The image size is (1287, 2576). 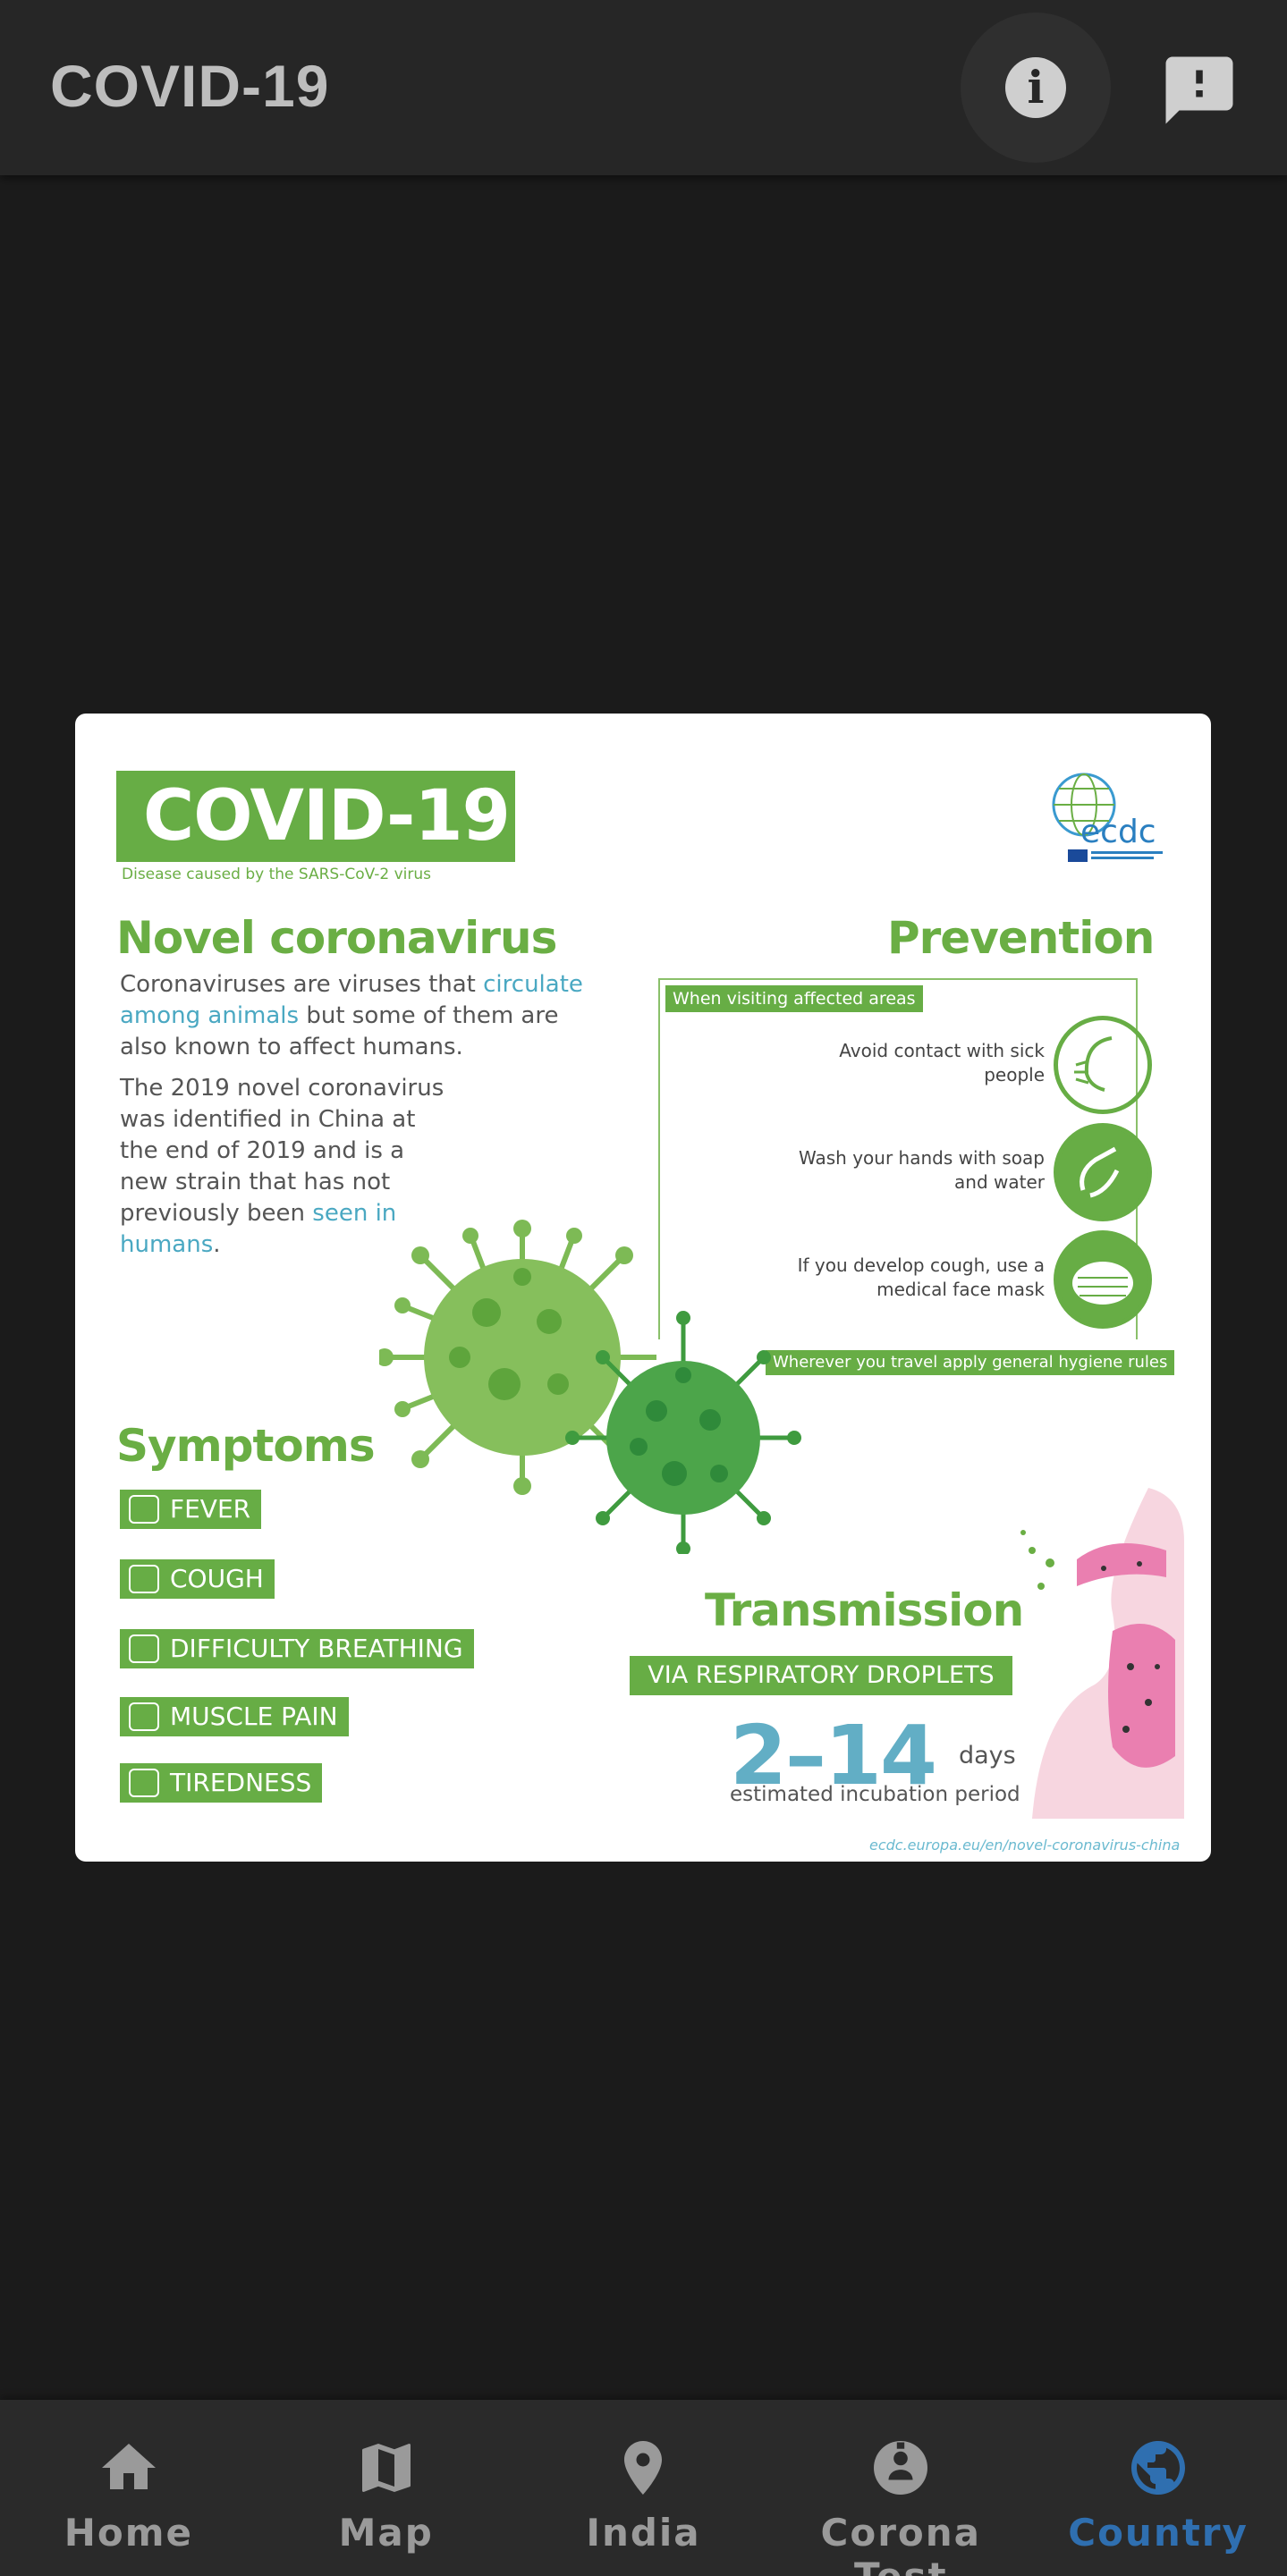 I want to click on app-bar: COVID-19 i, so click(x=643, y=87).